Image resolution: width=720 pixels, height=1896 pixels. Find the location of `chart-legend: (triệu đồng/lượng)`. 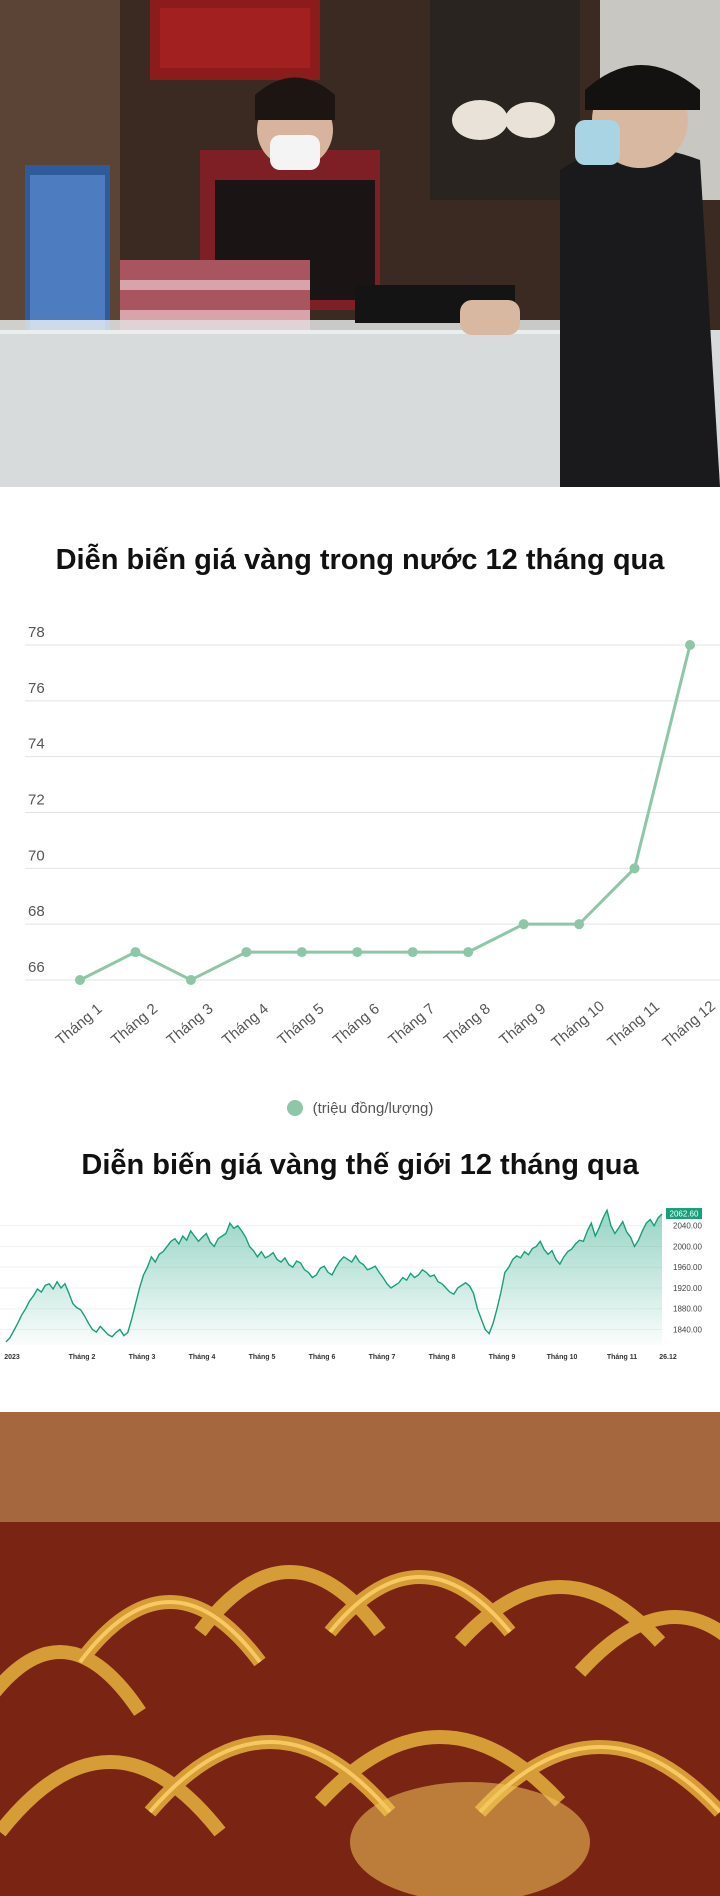

chart-legend: (triệu đồng/lượng) is located at coordinates (360, 1108).